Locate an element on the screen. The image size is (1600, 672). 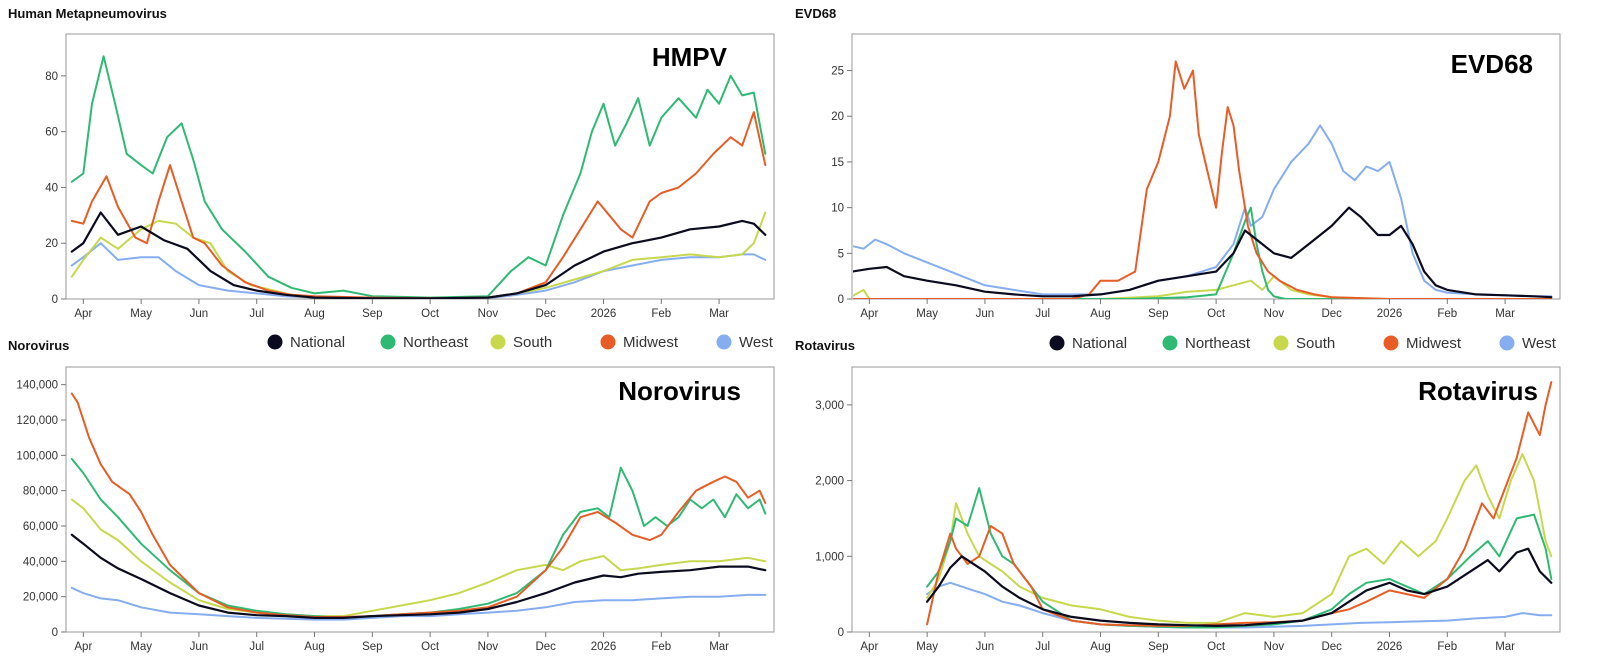
y-tick-label: 20,000 is located at coordinates (40, 598).